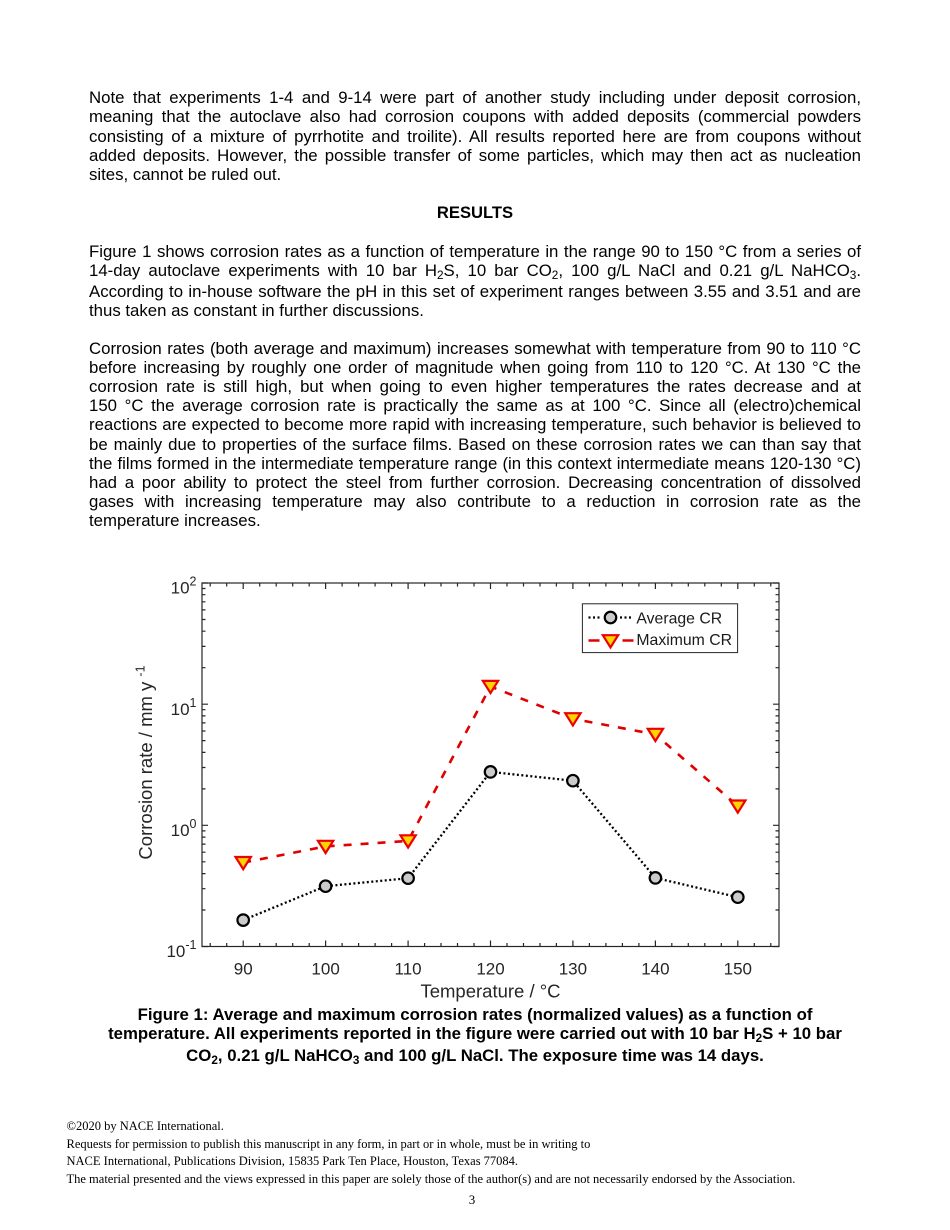 Image resolution: width=950 pixels, height=1230 pixels. What do you see at coordinates (184, 707) in the screenshot?
I see `svg-text: 101` at bounding box center [184, 707].